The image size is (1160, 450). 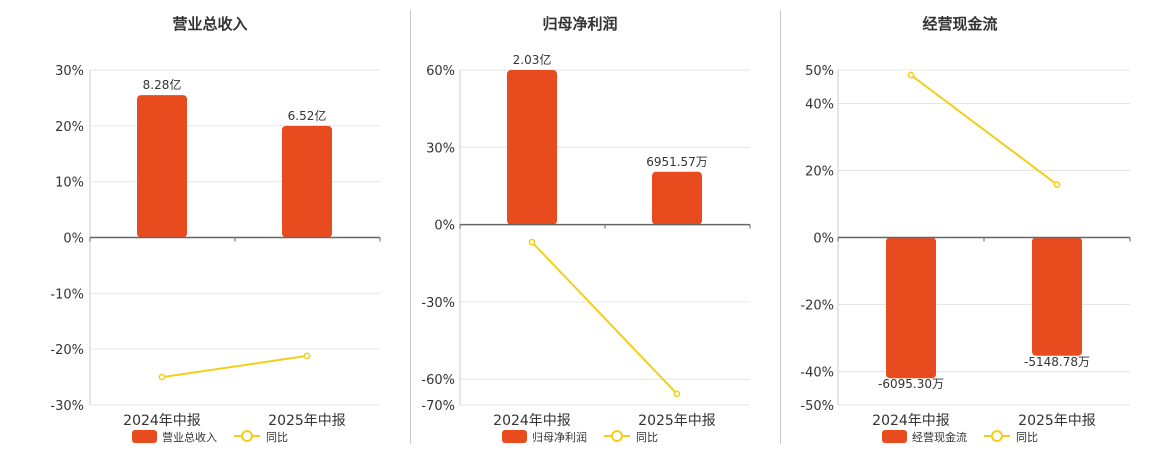 I want to click on legend-bar-label: 归母净利润, so click(x=559, y=437).